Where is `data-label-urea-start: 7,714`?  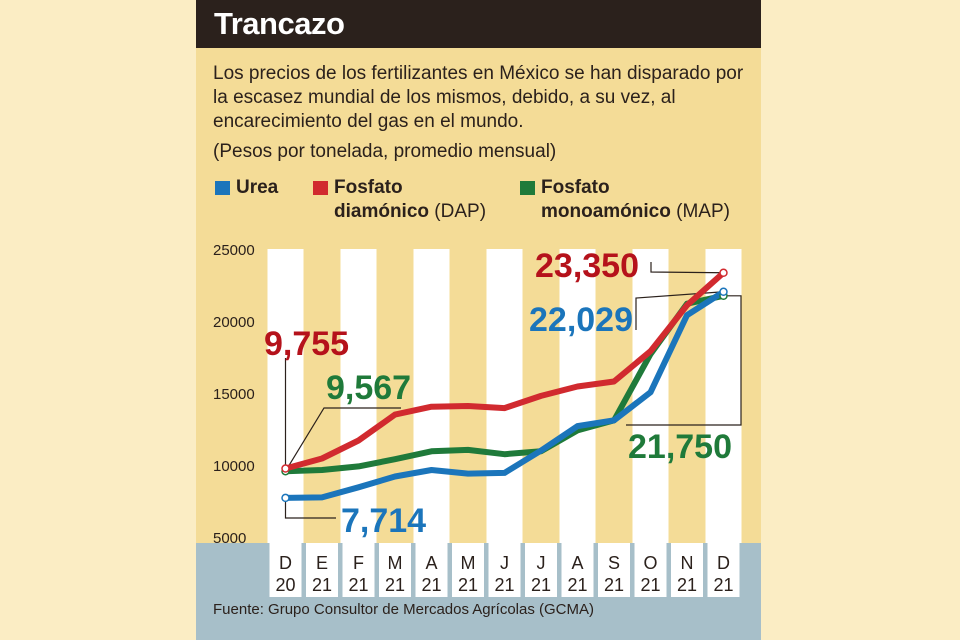 data-label-urea-start: 7,714 is located at coordinates (383, 521).